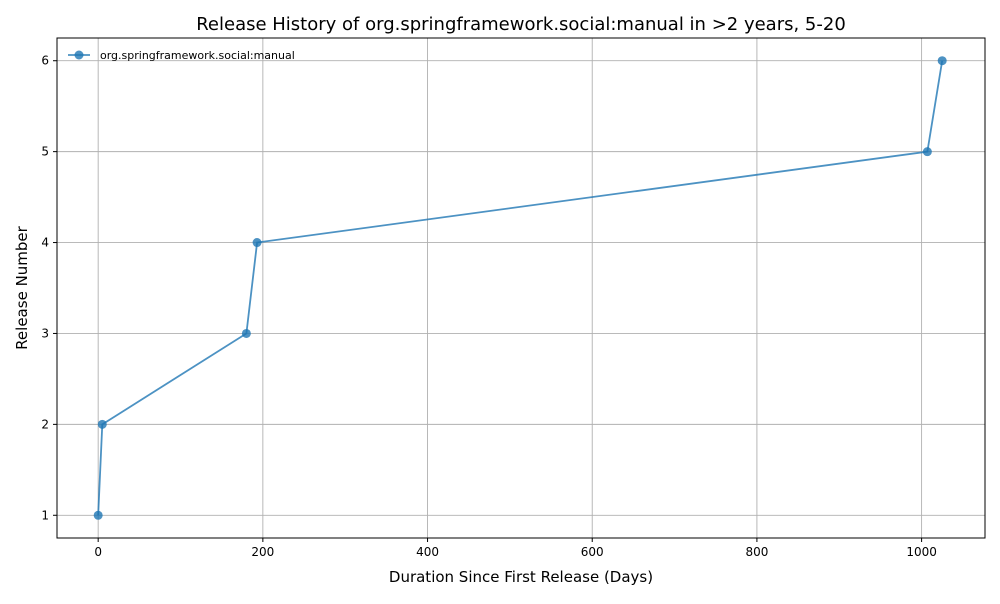 The height and width of the screenshot is (604, 1000). What do you see at coordinates (98, 552) in the screenshot?
I see `x-tick-label: 0` at bounding box center [98, 552].